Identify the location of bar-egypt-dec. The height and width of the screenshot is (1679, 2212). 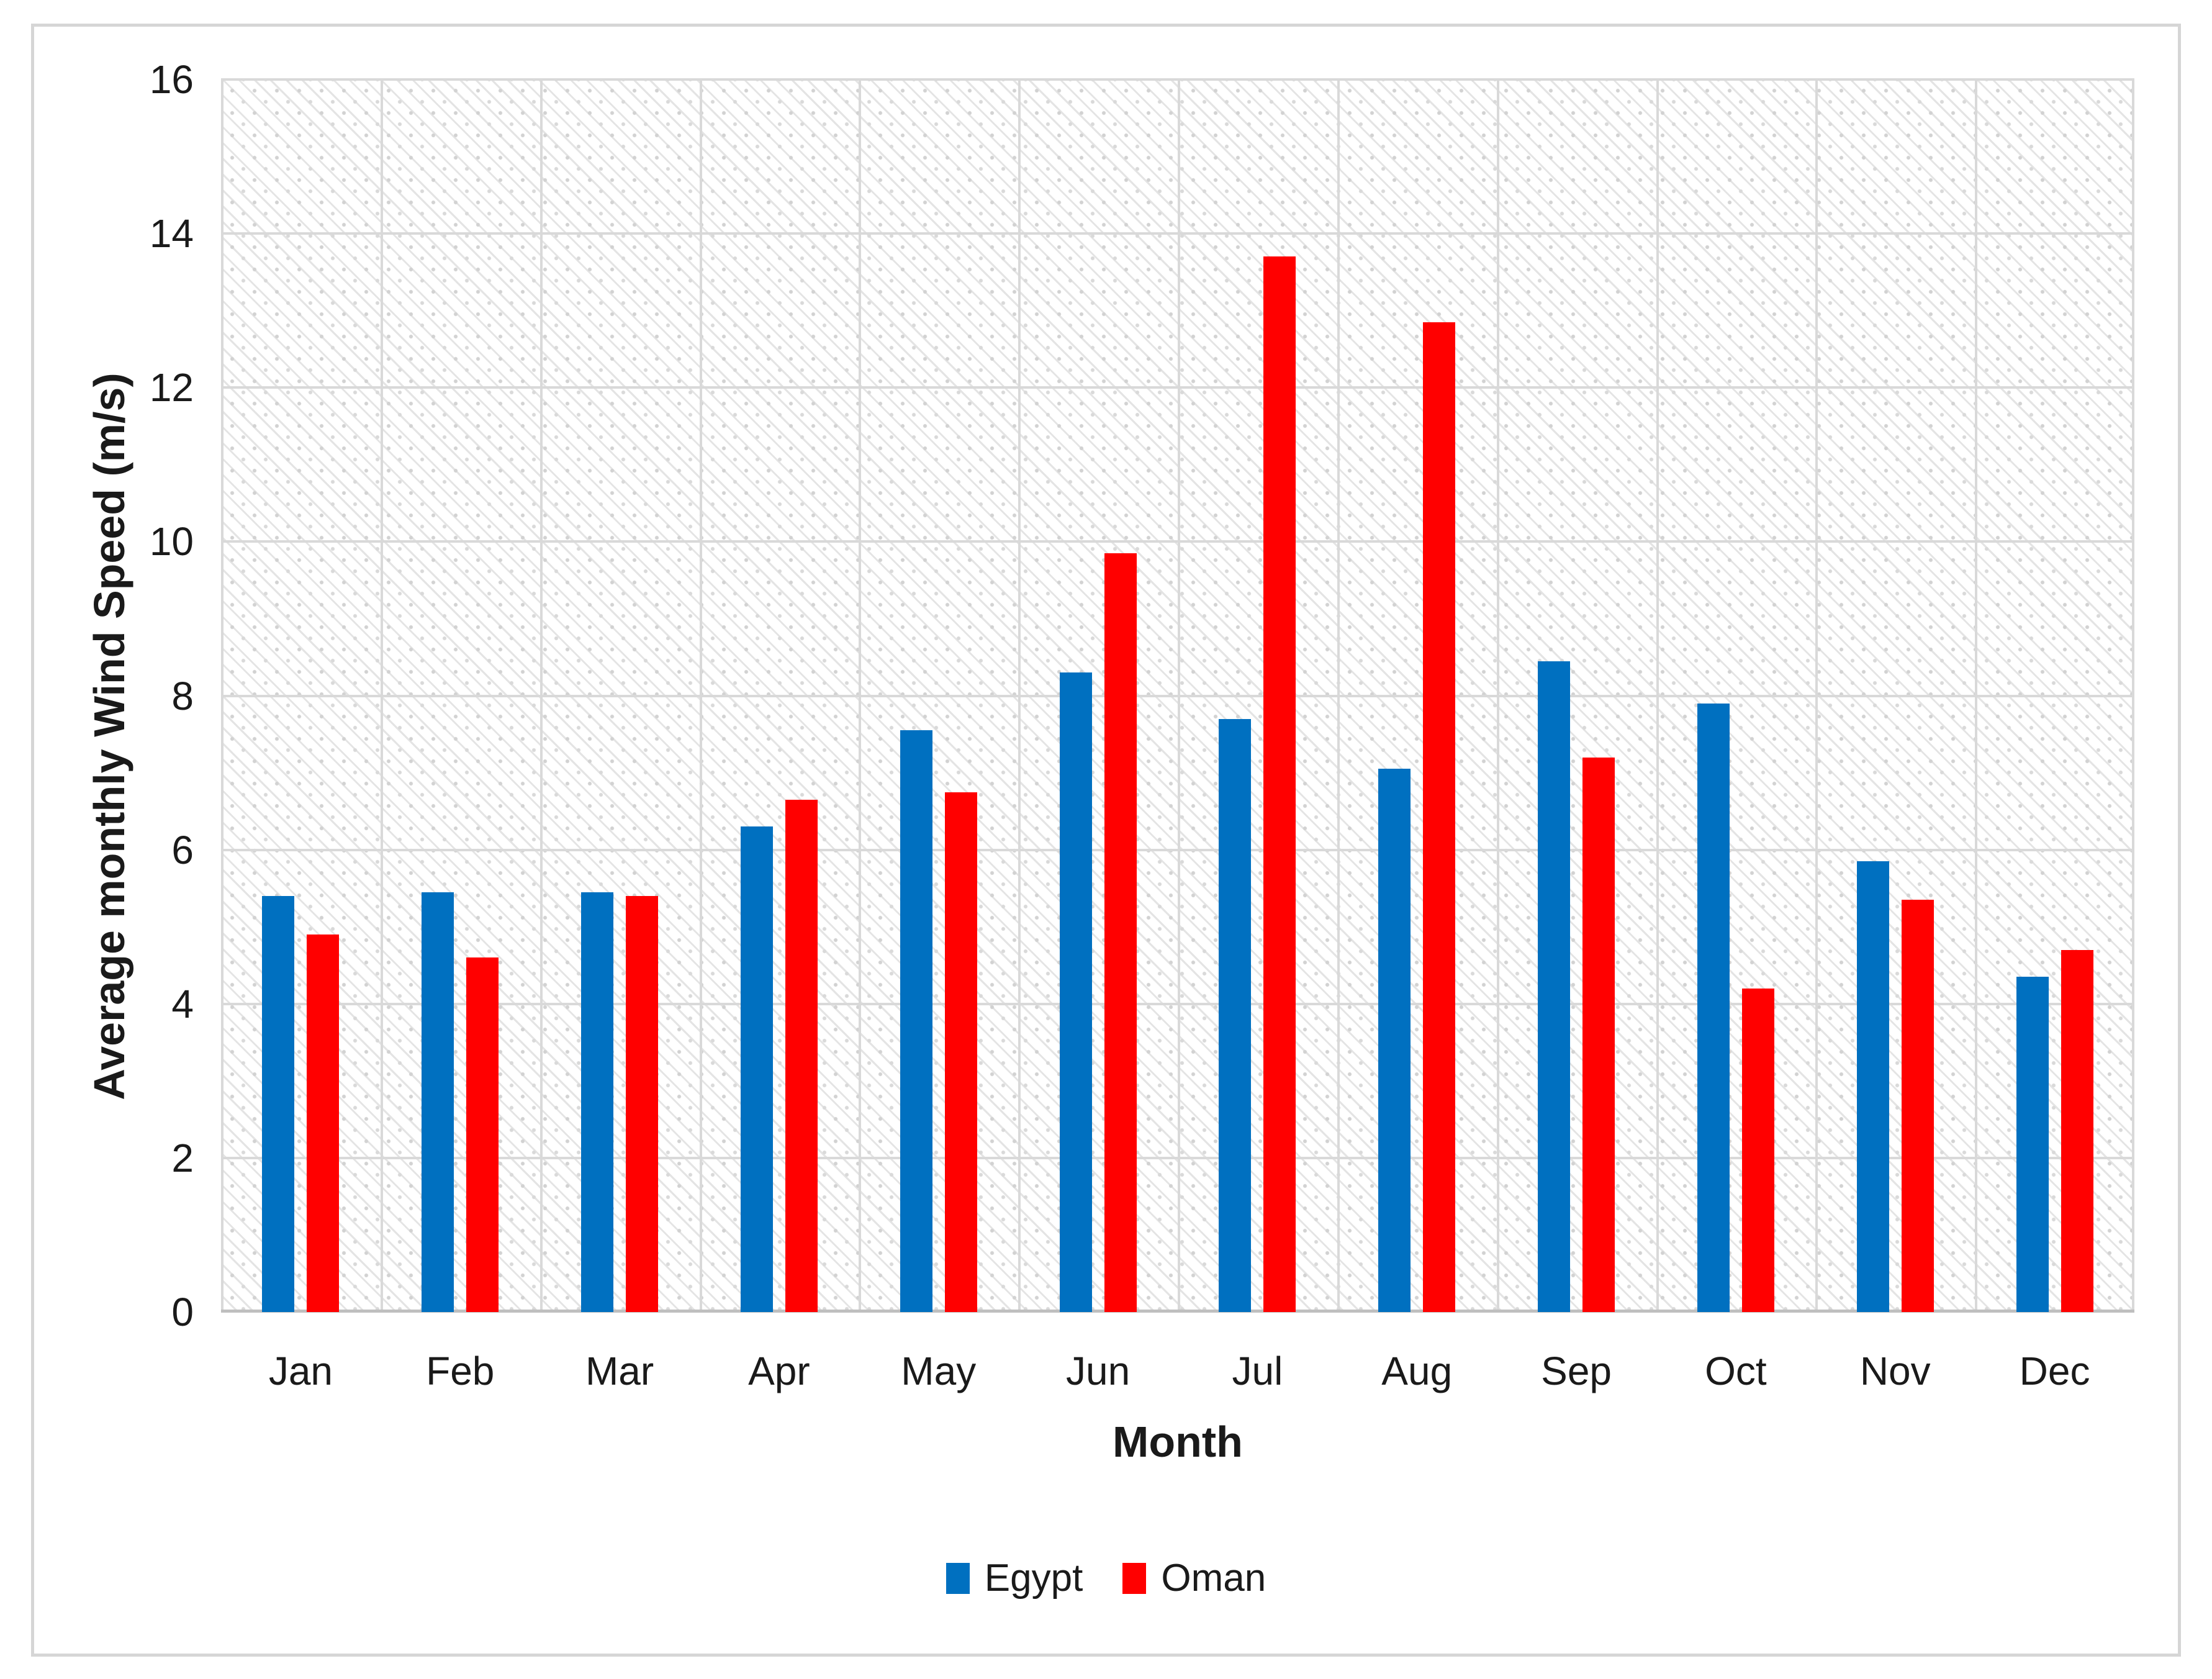
(2032, 1144).